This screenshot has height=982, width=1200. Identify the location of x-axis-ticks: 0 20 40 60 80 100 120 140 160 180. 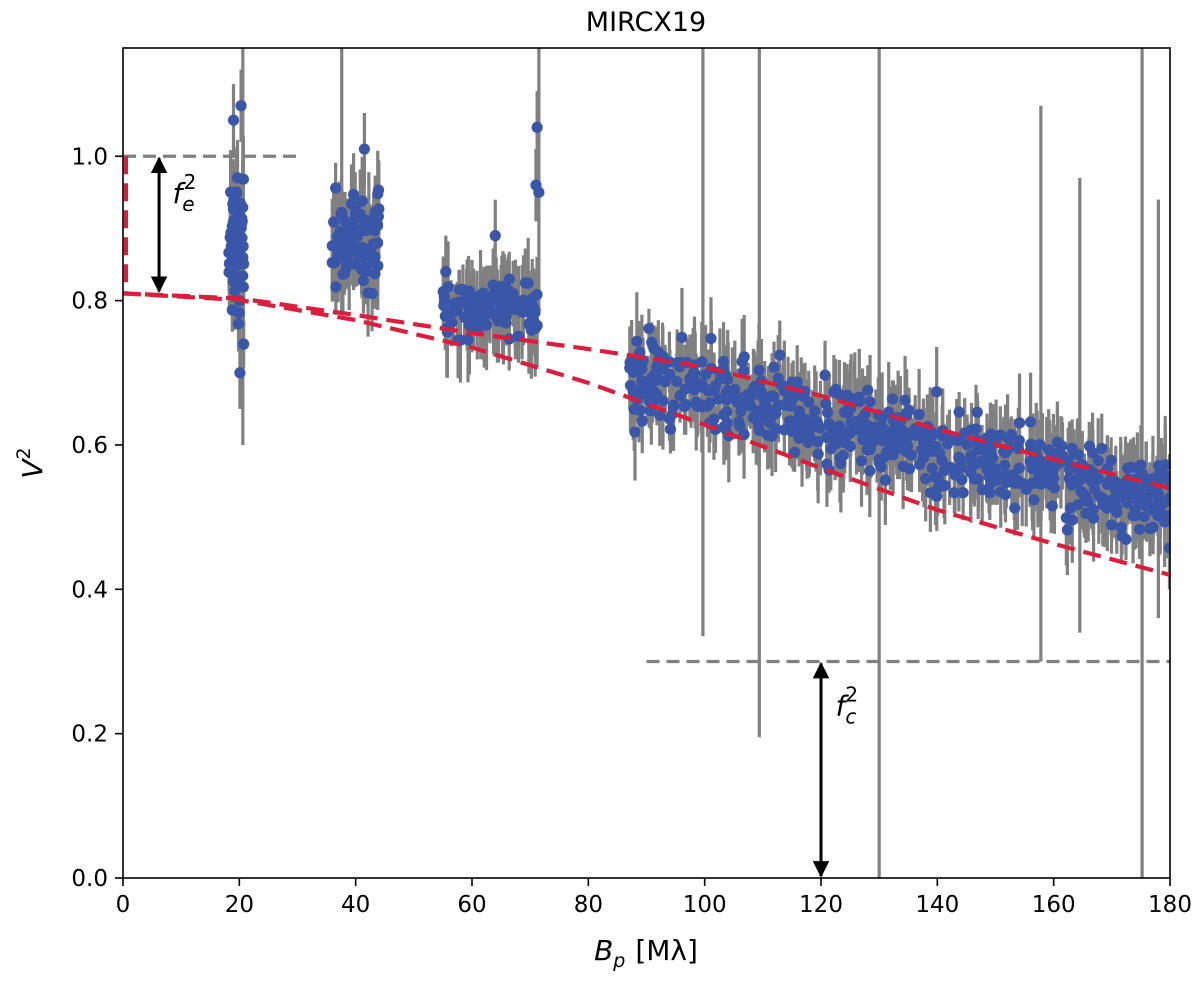
(654, 898).